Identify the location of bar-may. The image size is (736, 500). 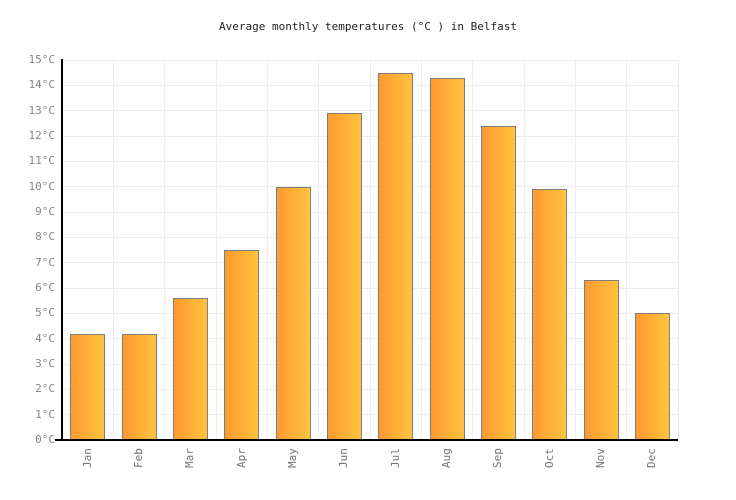
(293, 313).